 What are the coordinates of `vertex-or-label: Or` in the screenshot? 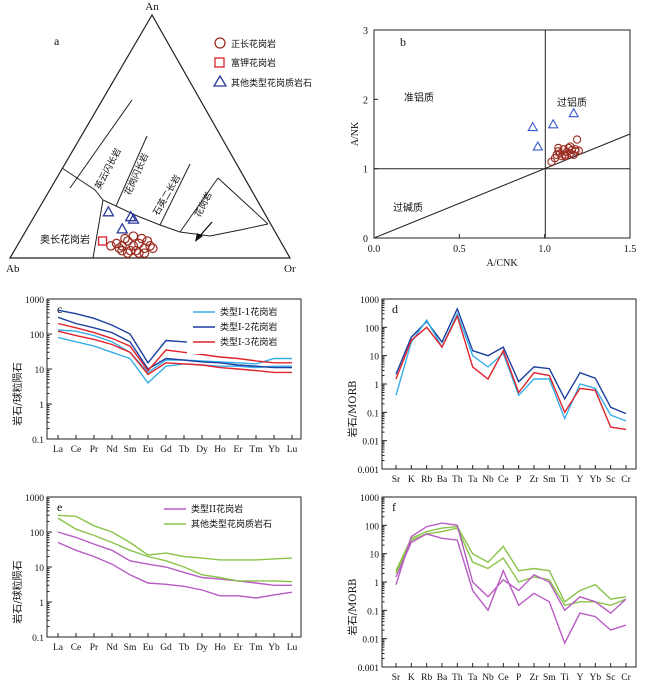 It's located at (290, 269).